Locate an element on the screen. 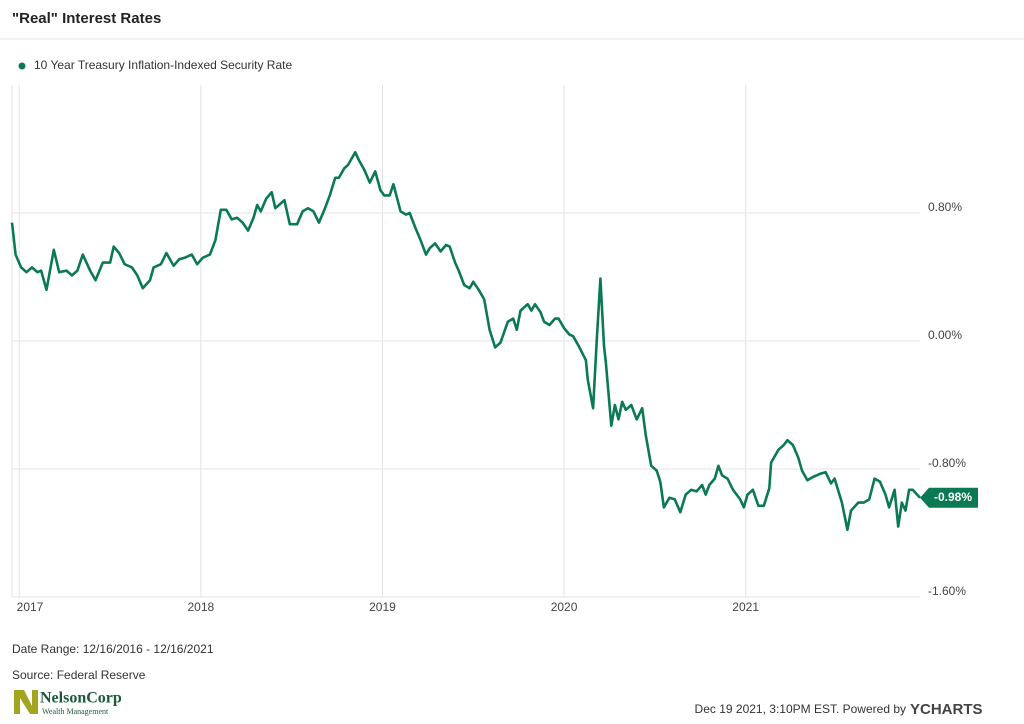 Image resolution: width=1024 pixels, height=724 pixels. source: Source: Federal Reserve is located at coordinates (79, 675).